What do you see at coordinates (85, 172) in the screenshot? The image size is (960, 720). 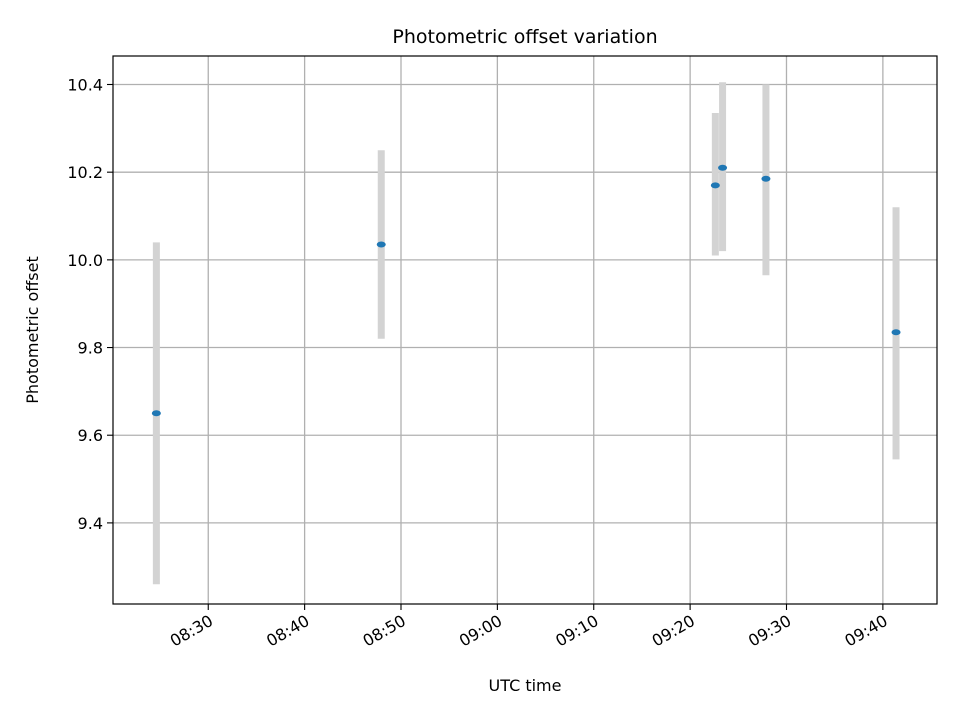 I see `y-tick-label: 10.2` at bounding box center [85, 172].